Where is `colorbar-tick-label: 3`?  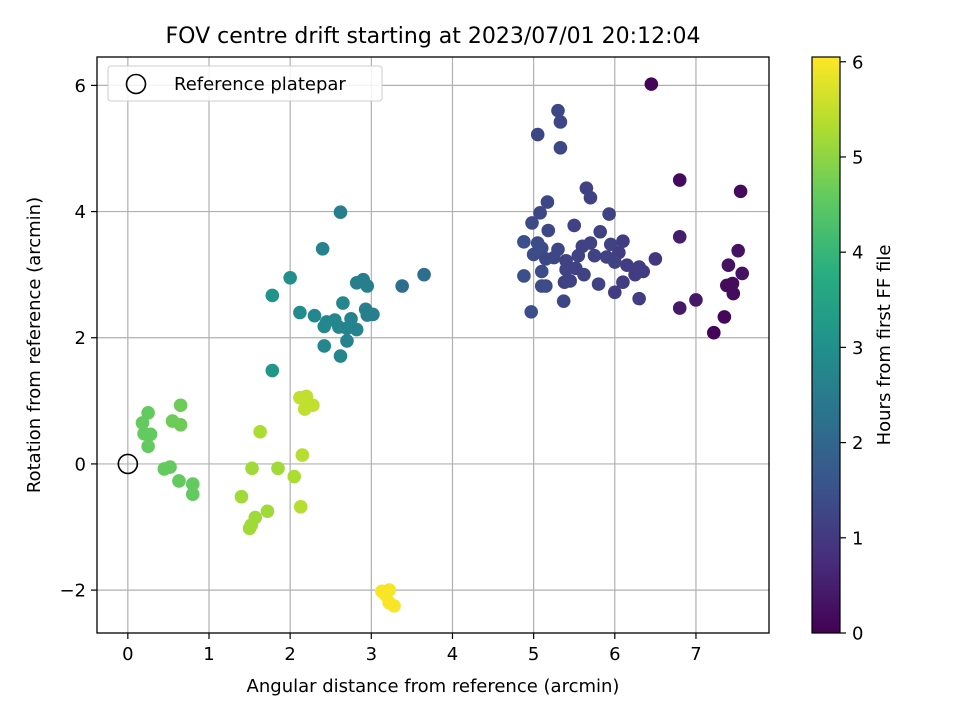
colorbar-tick-label: 3 is located at coordinates (857, 348).